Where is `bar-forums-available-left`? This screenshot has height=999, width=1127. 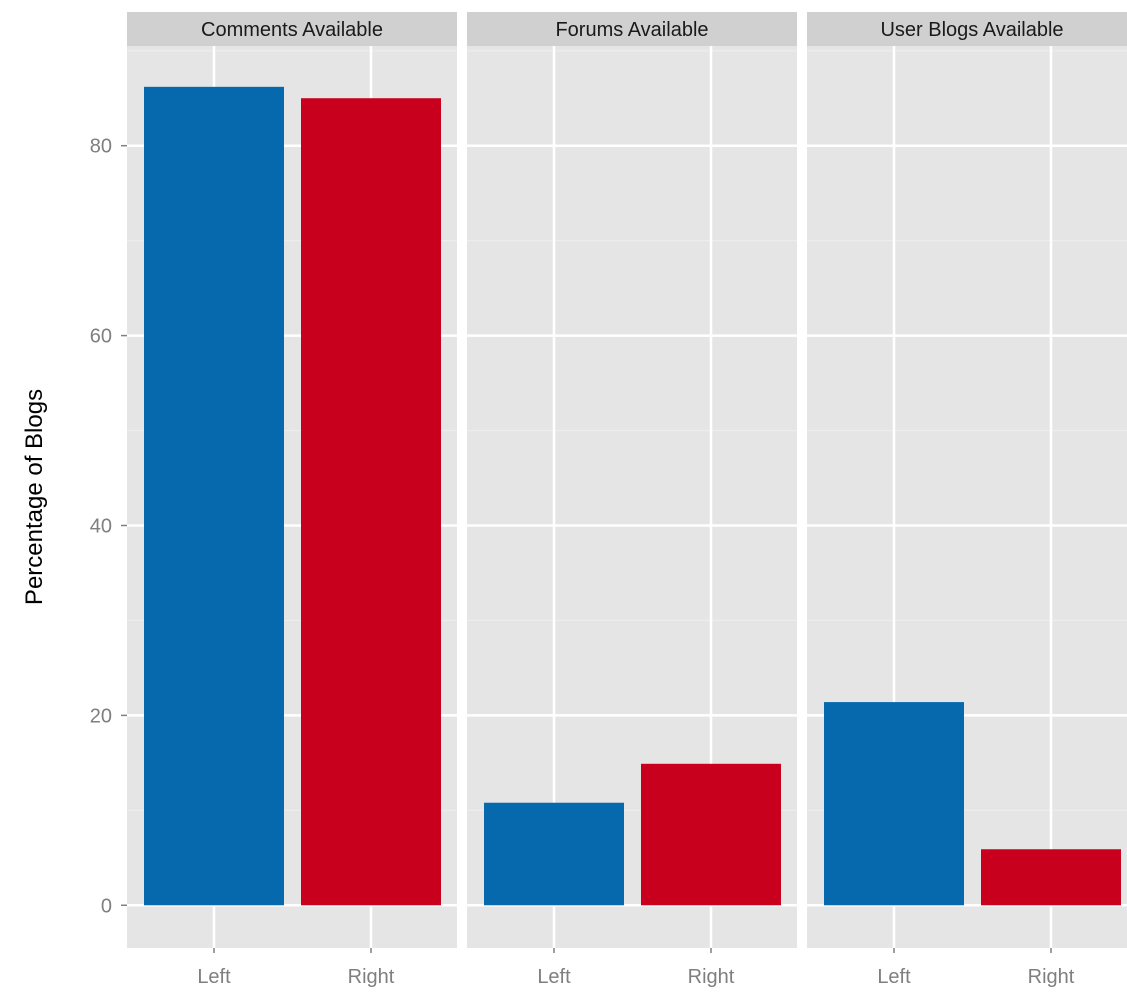 bar-forums-available-left is located at coordinates (554, 854).